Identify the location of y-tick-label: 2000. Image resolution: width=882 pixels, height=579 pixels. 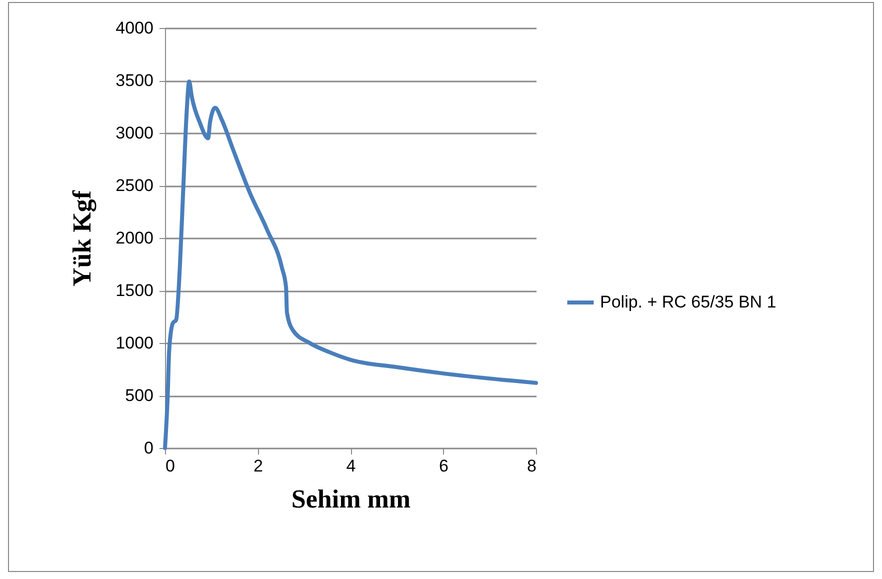
(135, 238).